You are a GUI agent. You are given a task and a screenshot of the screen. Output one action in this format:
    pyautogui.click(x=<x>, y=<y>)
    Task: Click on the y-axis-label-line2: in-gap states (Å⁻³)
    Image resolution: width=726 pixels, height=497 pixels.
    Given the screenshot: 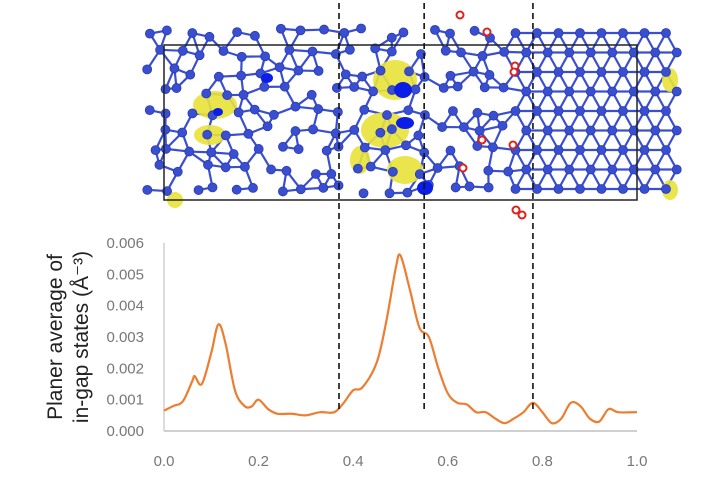 What is the action you would take?
    pyautogui.click(x=81, y=337)
    